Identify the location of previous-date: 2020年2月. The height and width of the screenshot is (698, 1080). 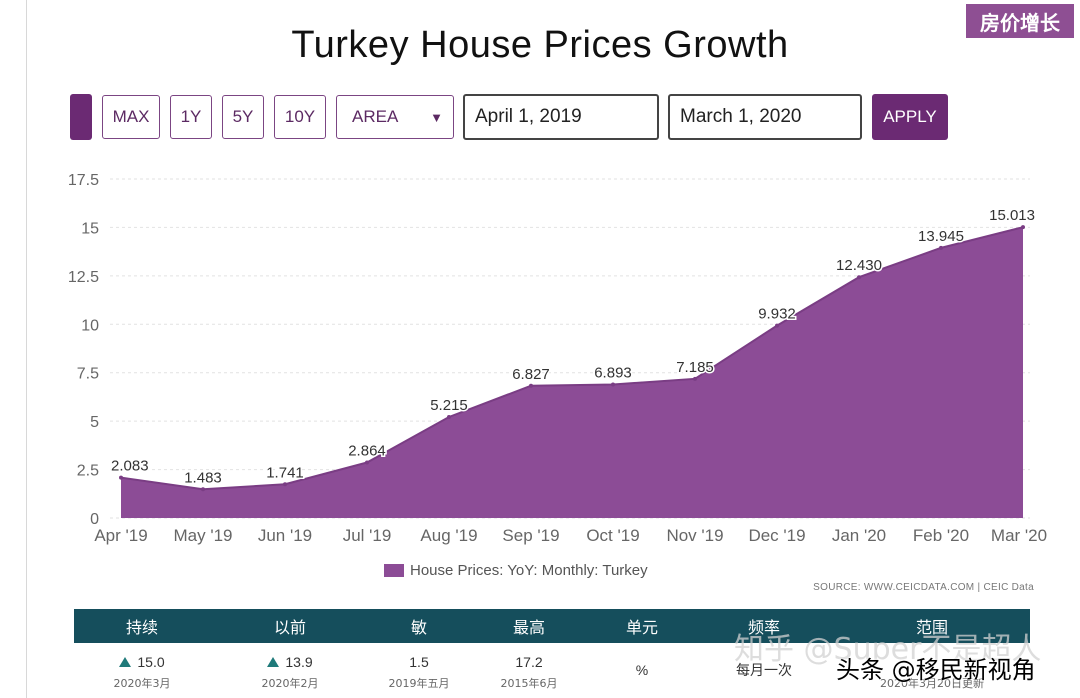
(290, 683).